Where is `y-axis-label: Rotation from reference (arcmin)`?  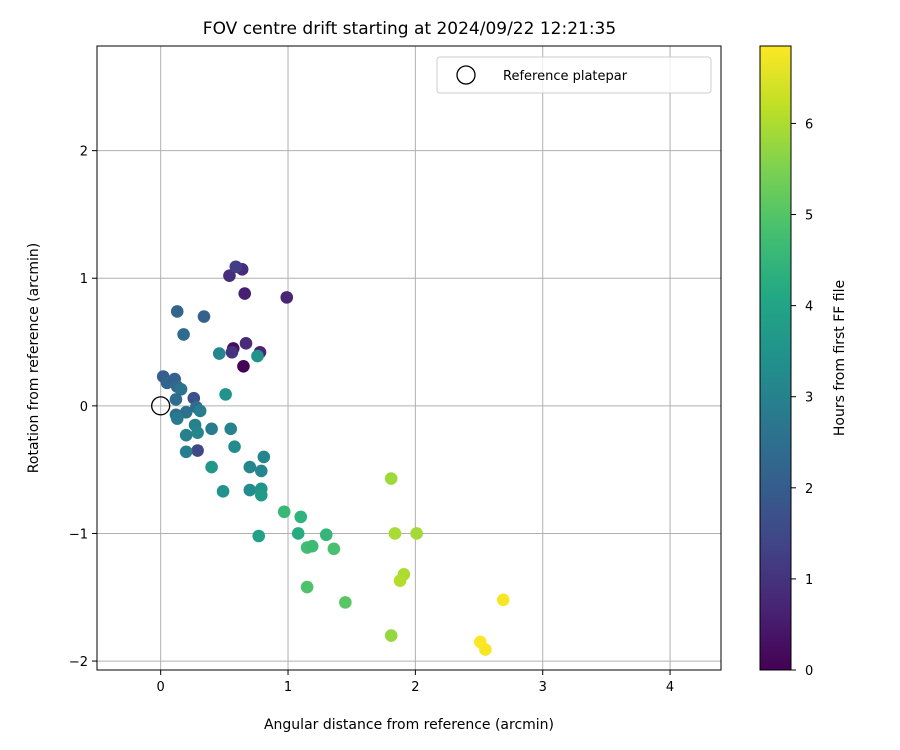 y-axis-label: Rotation from reference (arcmin) is located at coordinates (34, 358).